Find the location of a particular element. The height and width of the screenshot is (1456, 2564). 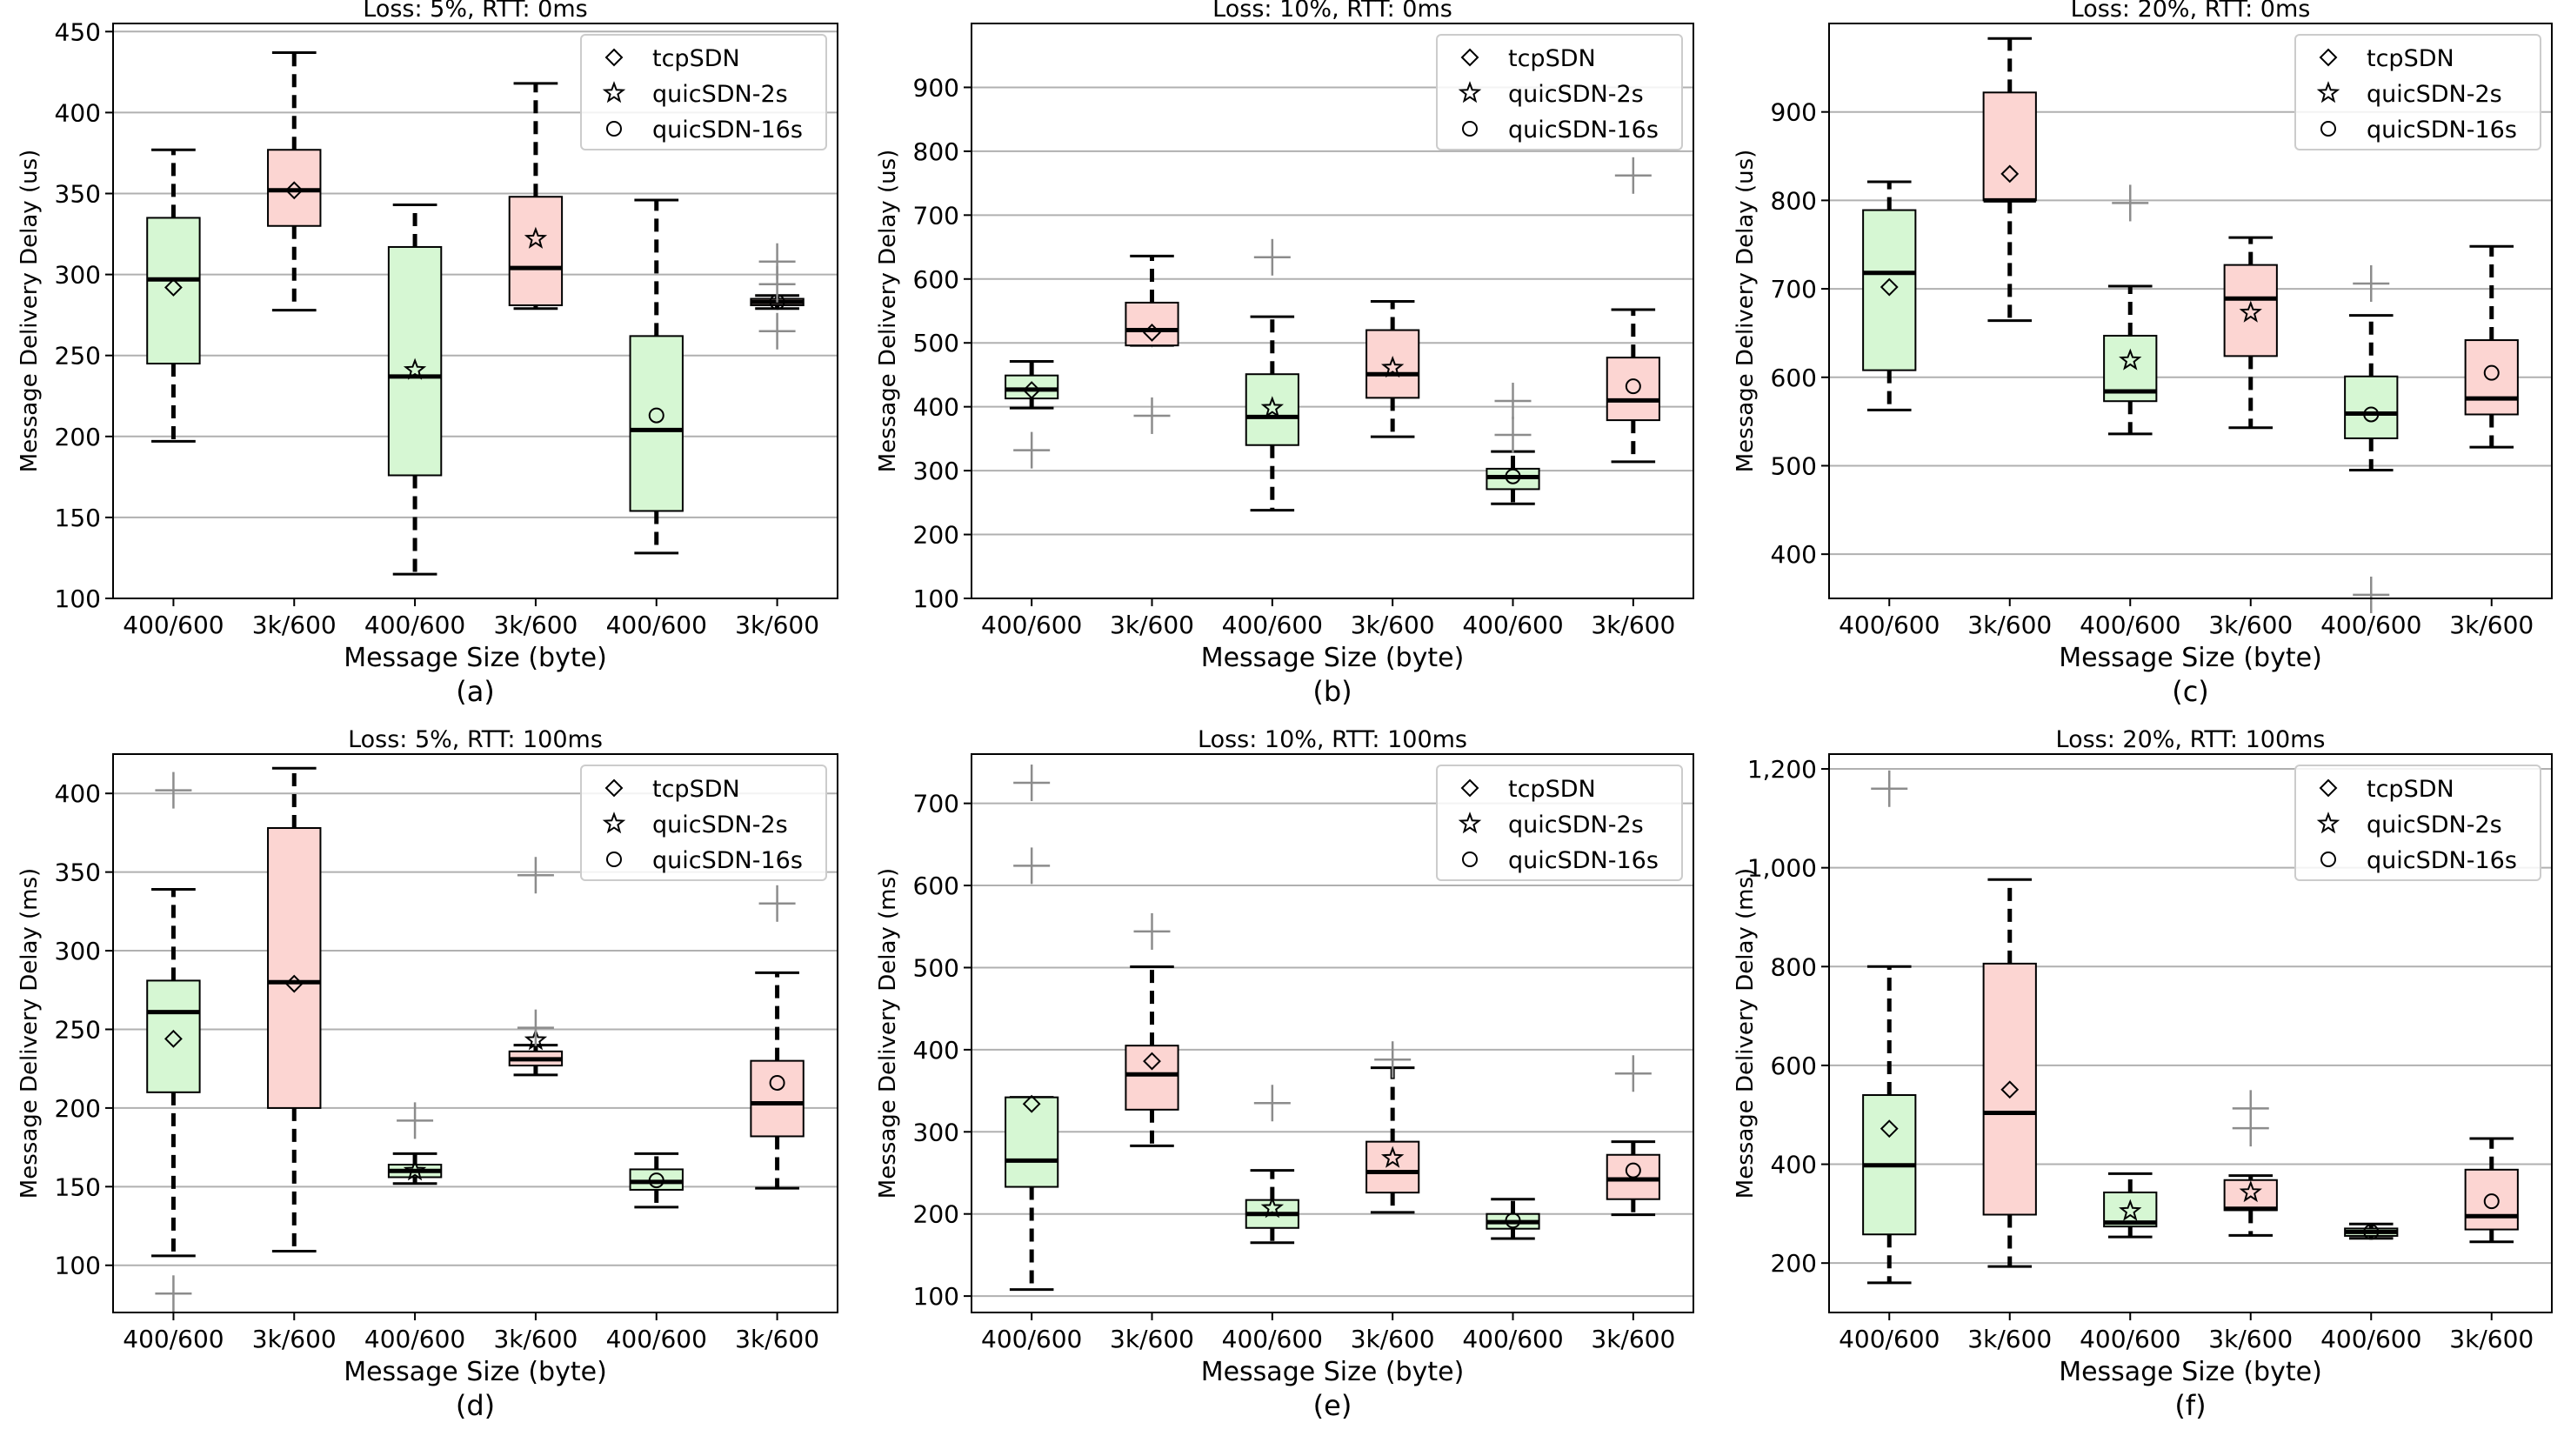

y-tick-label: 150 is located at coordinates (78, 1186).